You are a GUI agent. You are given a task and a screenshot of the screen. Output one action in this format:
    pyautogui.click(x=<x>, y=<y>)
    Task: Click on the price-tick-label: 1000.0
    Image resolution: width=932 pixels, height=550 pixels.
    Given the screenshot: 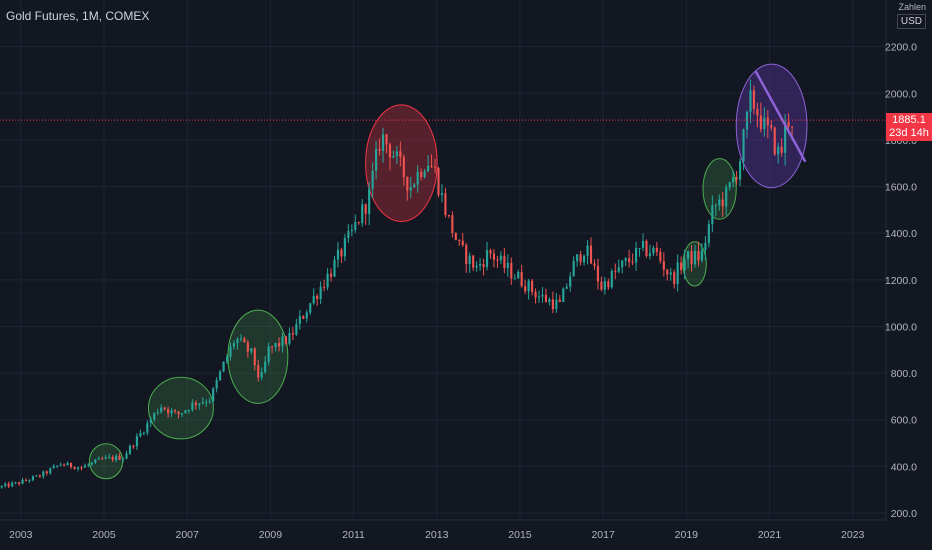 What is the action you would take?
    pyautogui.click(x=901, y=327)
    